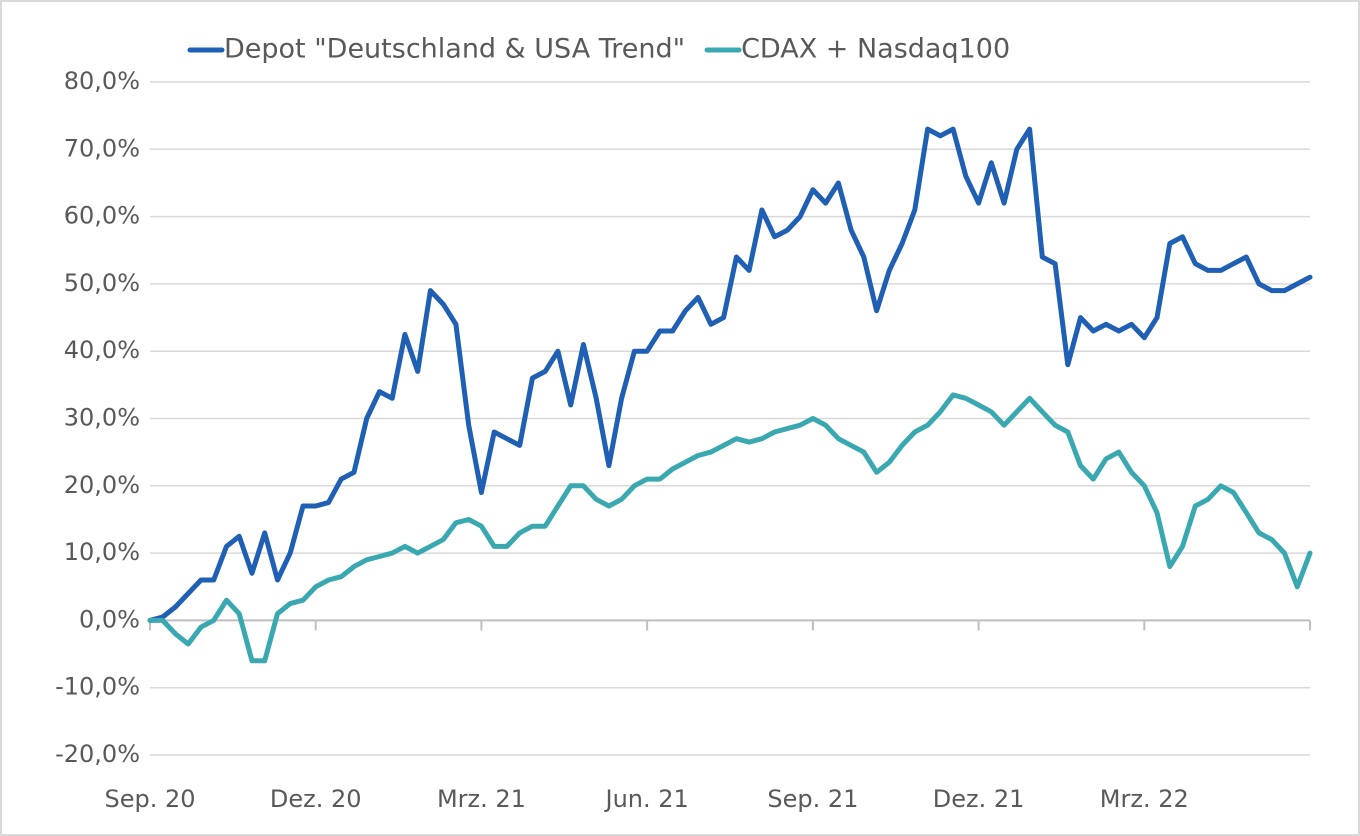  I want to click on x-tick-label: Dez. 20, so click(316, 799).